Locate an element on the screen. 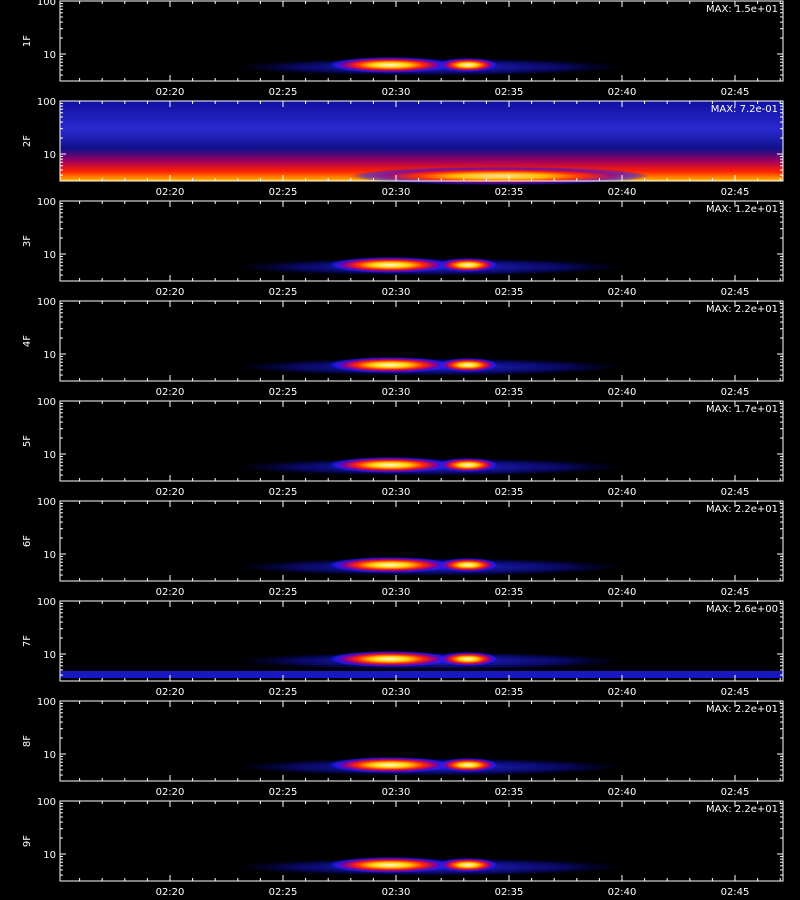 The height and width of the screenshot is (900, 800). panel-label: 9F is located at coordinates (27, 841).